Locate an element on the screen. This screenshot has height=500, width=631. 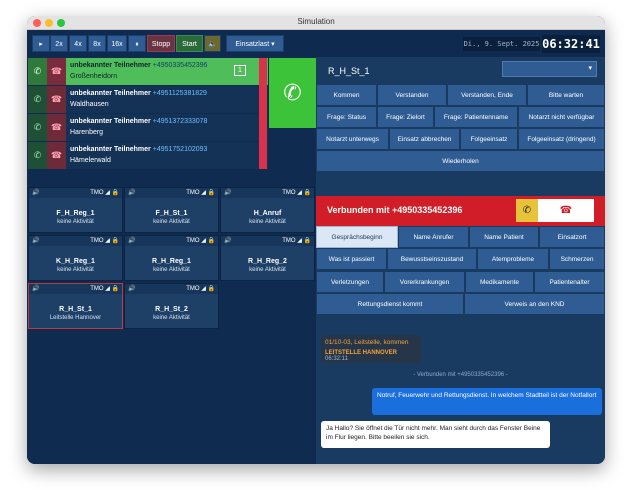
radio-phrase-button: Bitte warten is located at coordinates (566, 95).